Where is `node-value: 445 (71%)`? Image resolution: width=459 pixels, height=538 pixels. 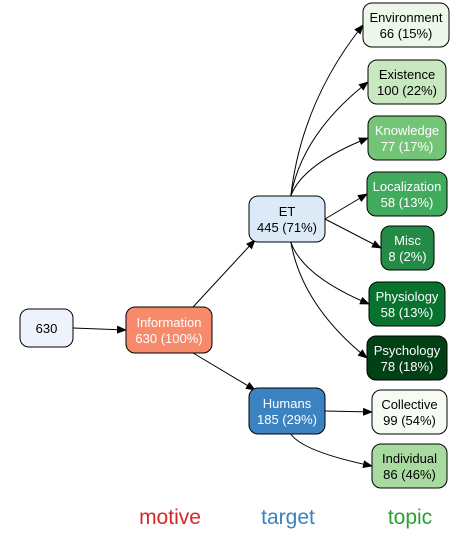
node-value: 445 (71%) is located at coordinates (287, 227).